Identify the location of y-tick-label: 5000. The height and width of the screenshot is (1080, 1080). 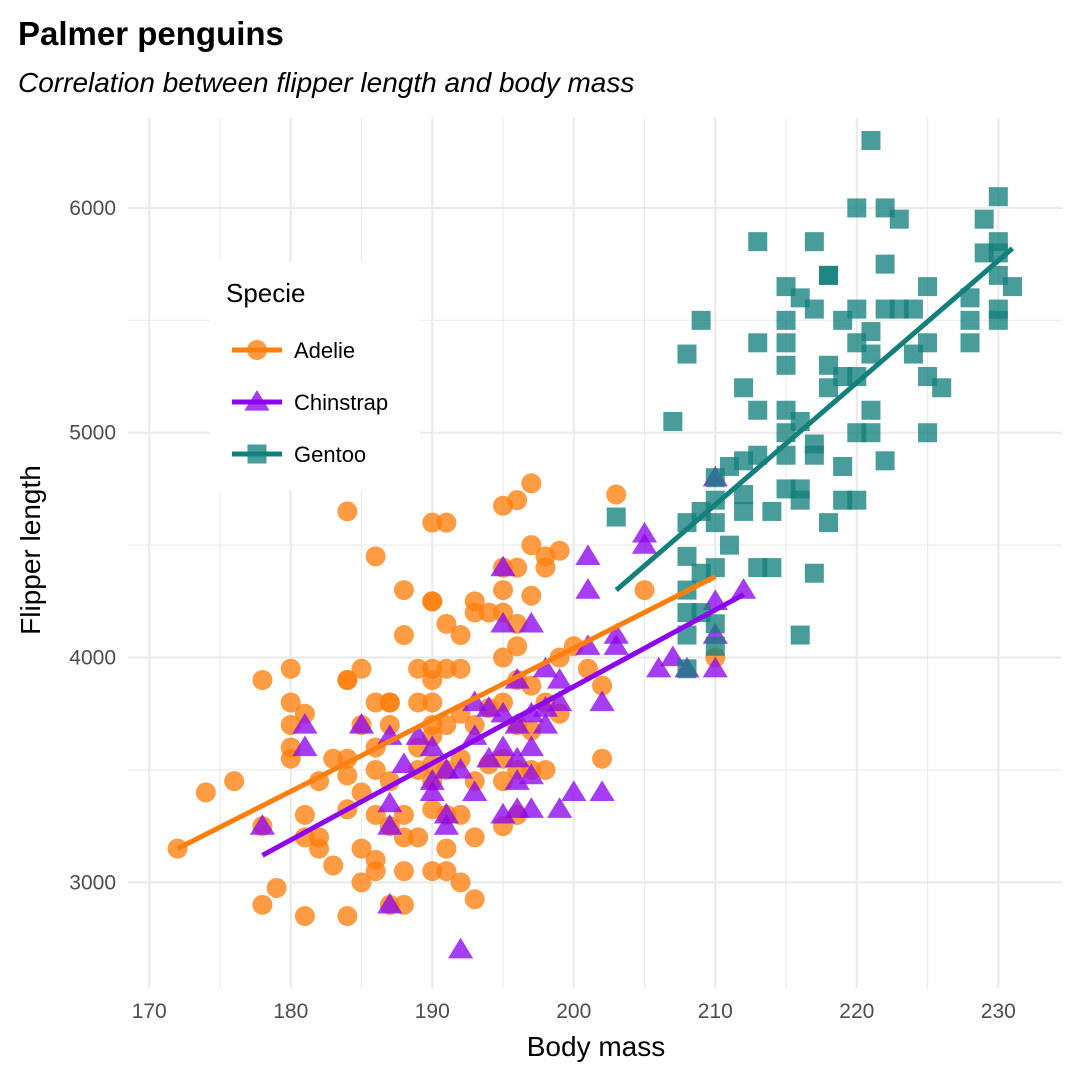
(92, 433).